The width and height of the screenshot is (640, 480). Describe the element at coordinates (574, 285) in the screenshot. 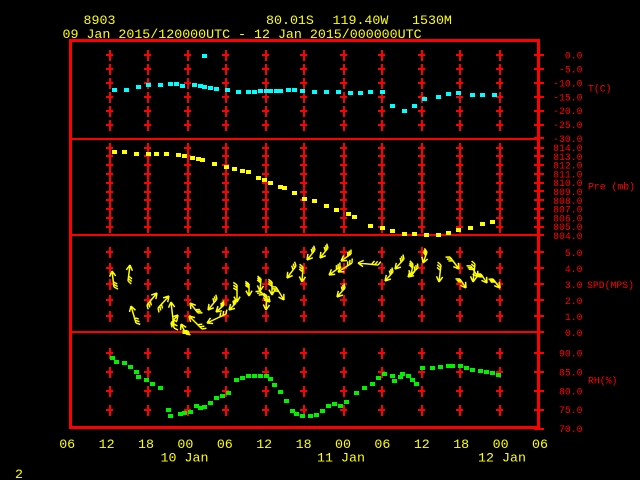

I see `svg-text: 3.0` at that location.